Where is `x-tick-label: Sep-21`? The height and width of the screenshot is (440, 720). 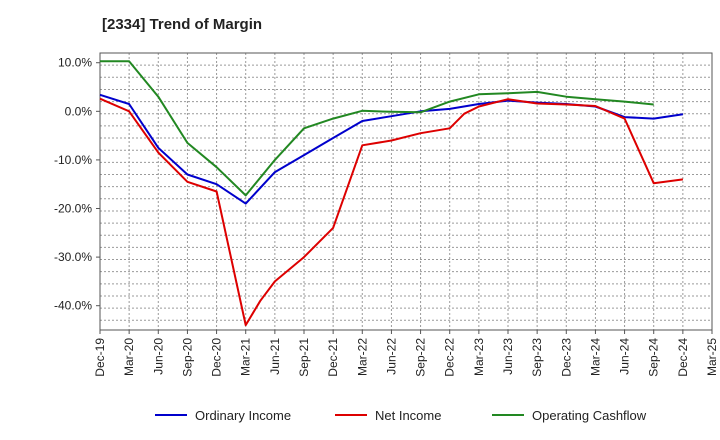
x-tick-label: Sep-21 is located at coordinates (304, 357).